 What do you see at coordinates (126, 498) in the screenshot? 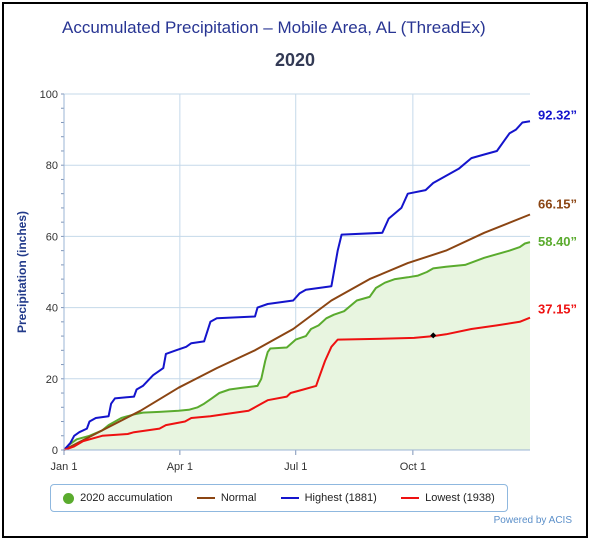
I see `legend-label-accumulation: 2020 accumulation` at bounding box center [126, 498].